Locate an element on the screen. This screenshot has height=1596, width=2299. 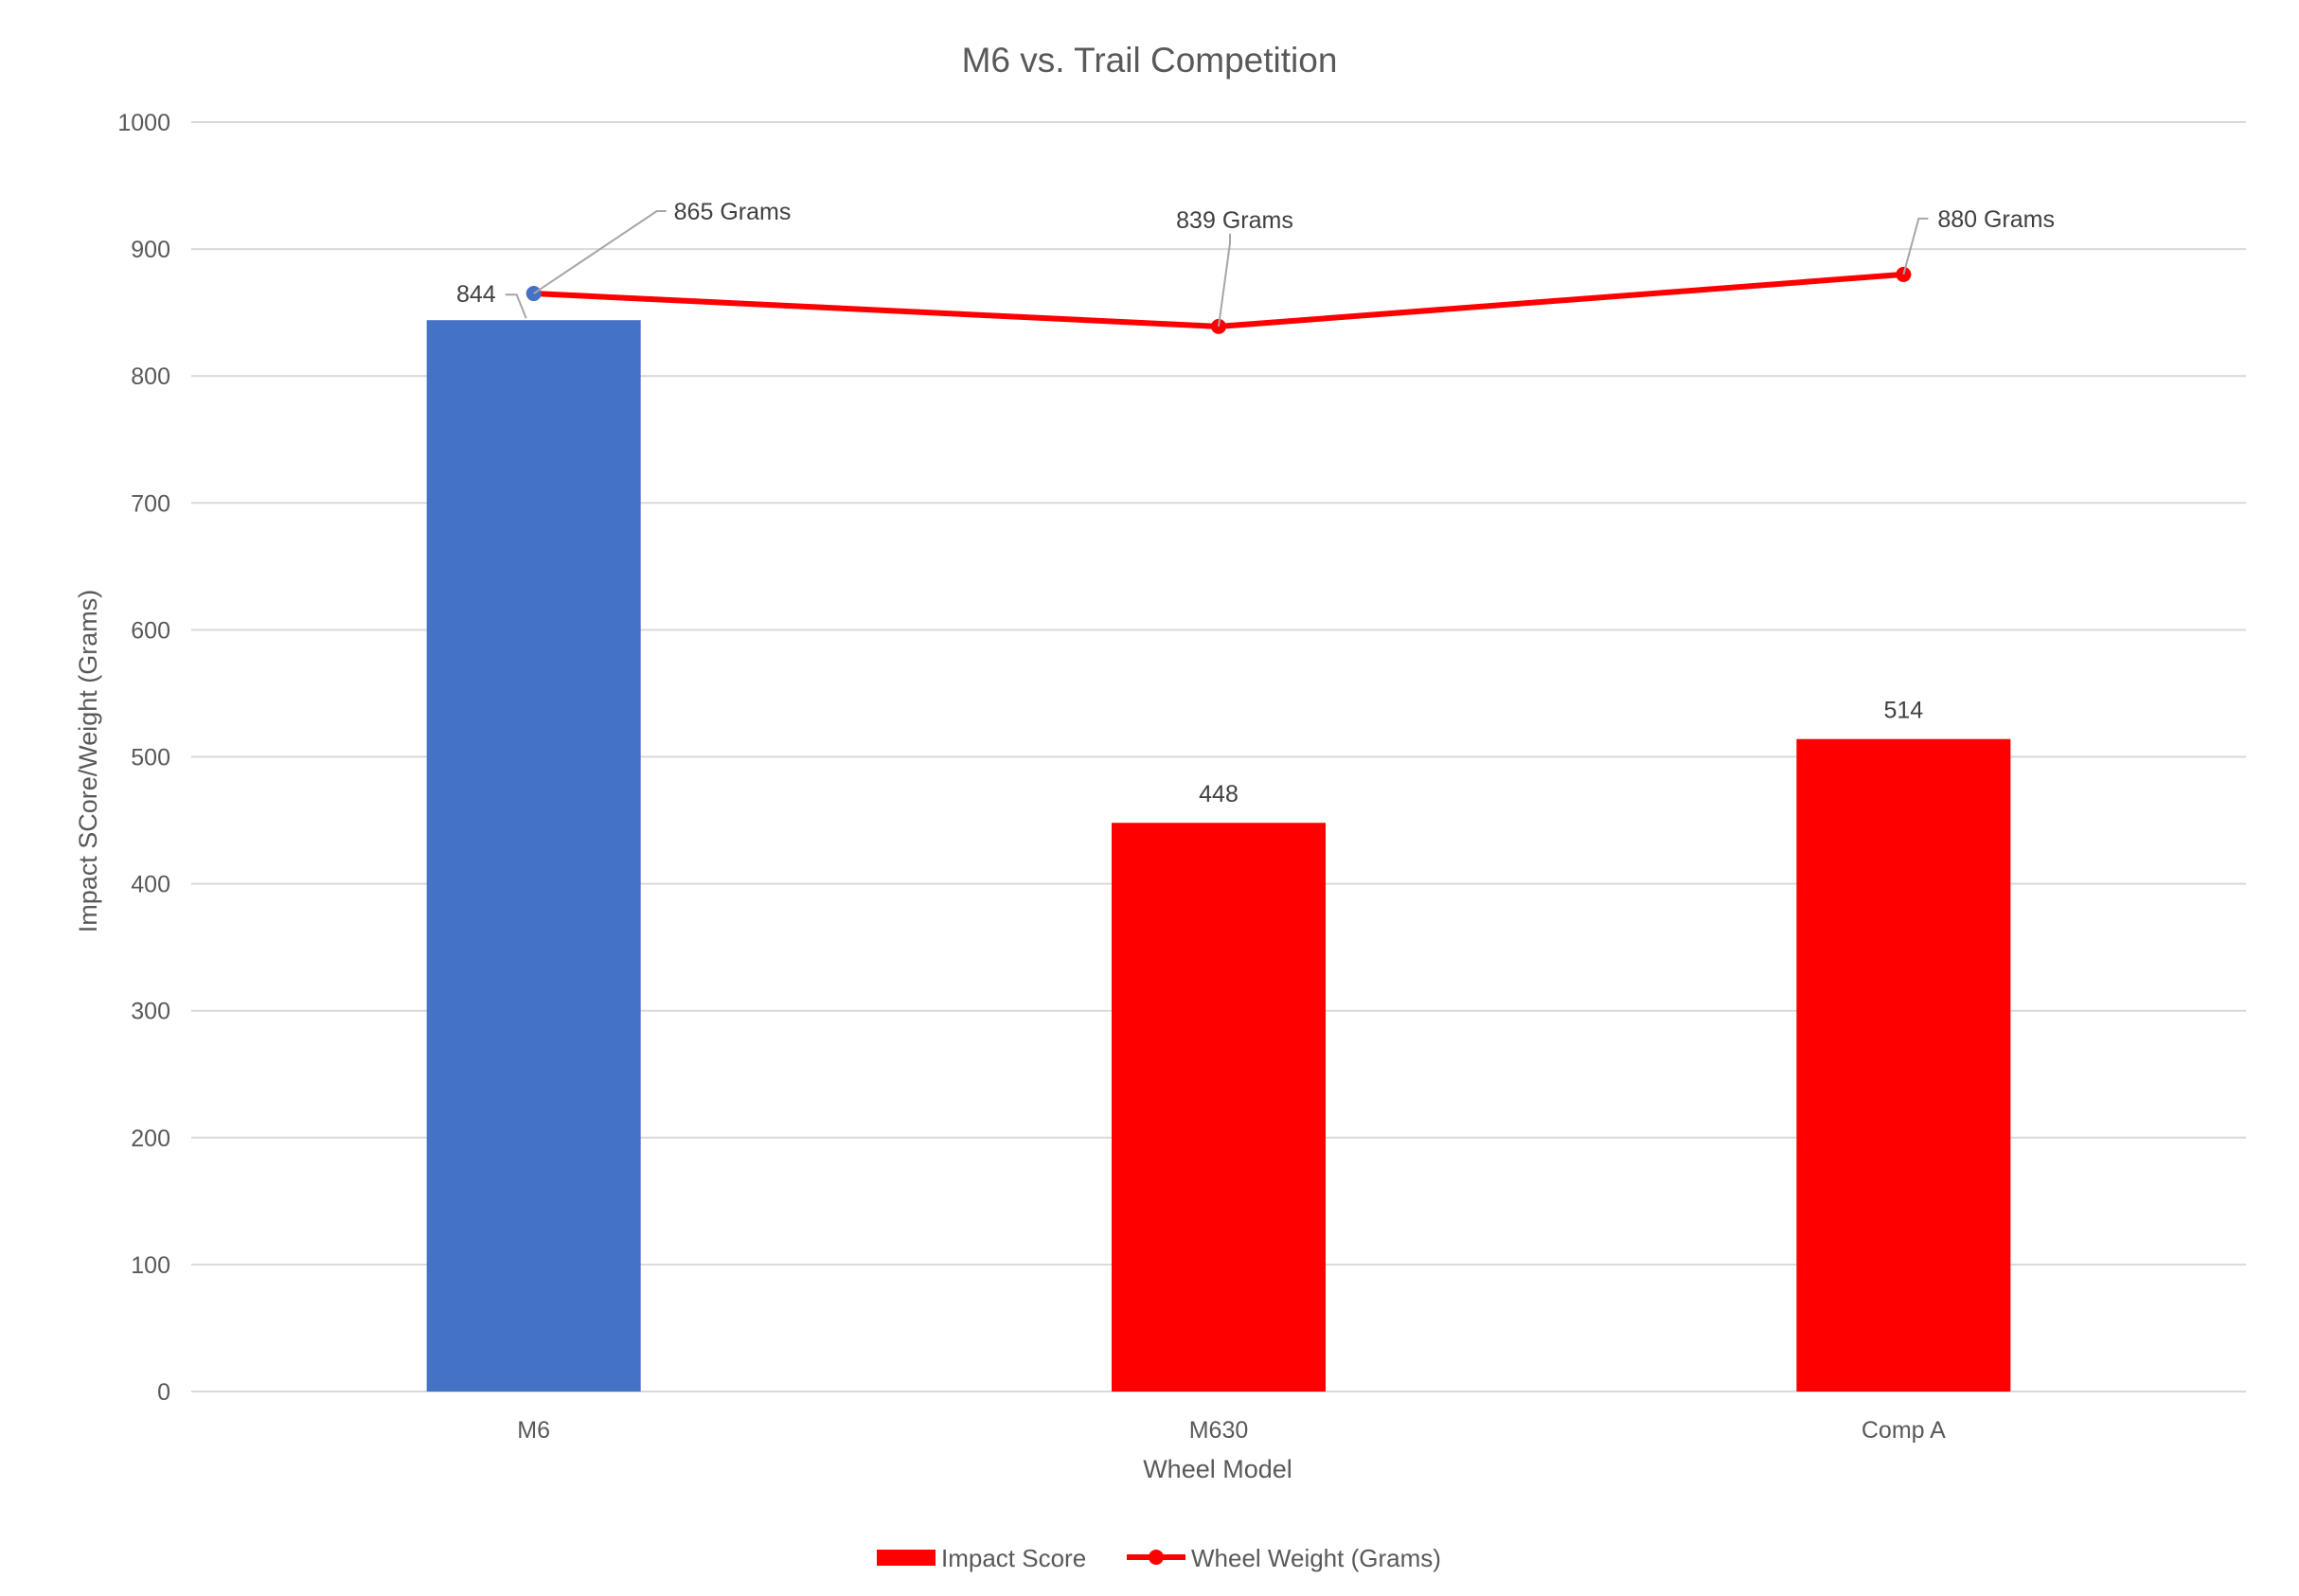
y-tick-label-8: 800 is located at coordinates (150, 377).